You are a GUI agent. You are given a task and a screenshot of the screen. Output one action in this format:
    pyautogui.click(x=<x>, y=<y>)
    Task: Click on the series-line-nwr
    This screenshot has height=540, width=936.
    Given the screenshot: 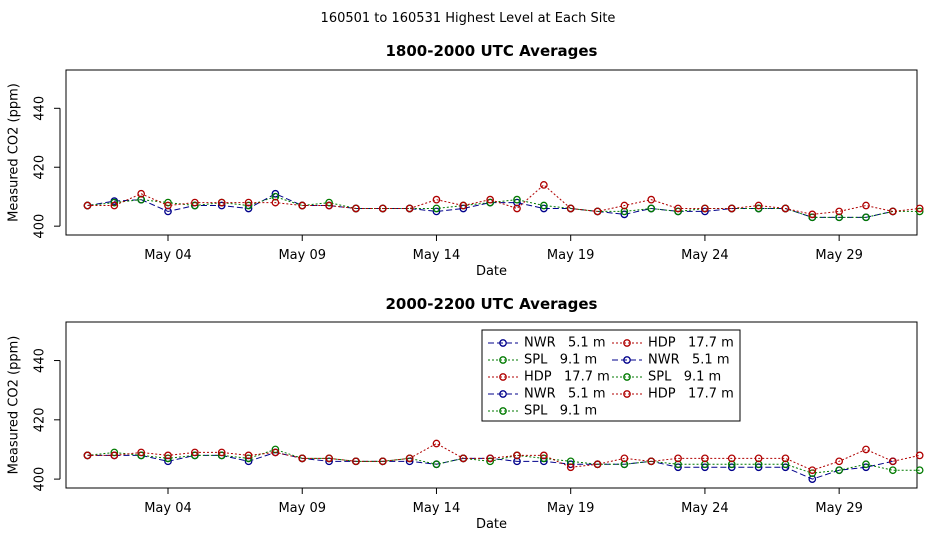 What is the action you would take?
    pyautogui.click(x=490, y=465)
    